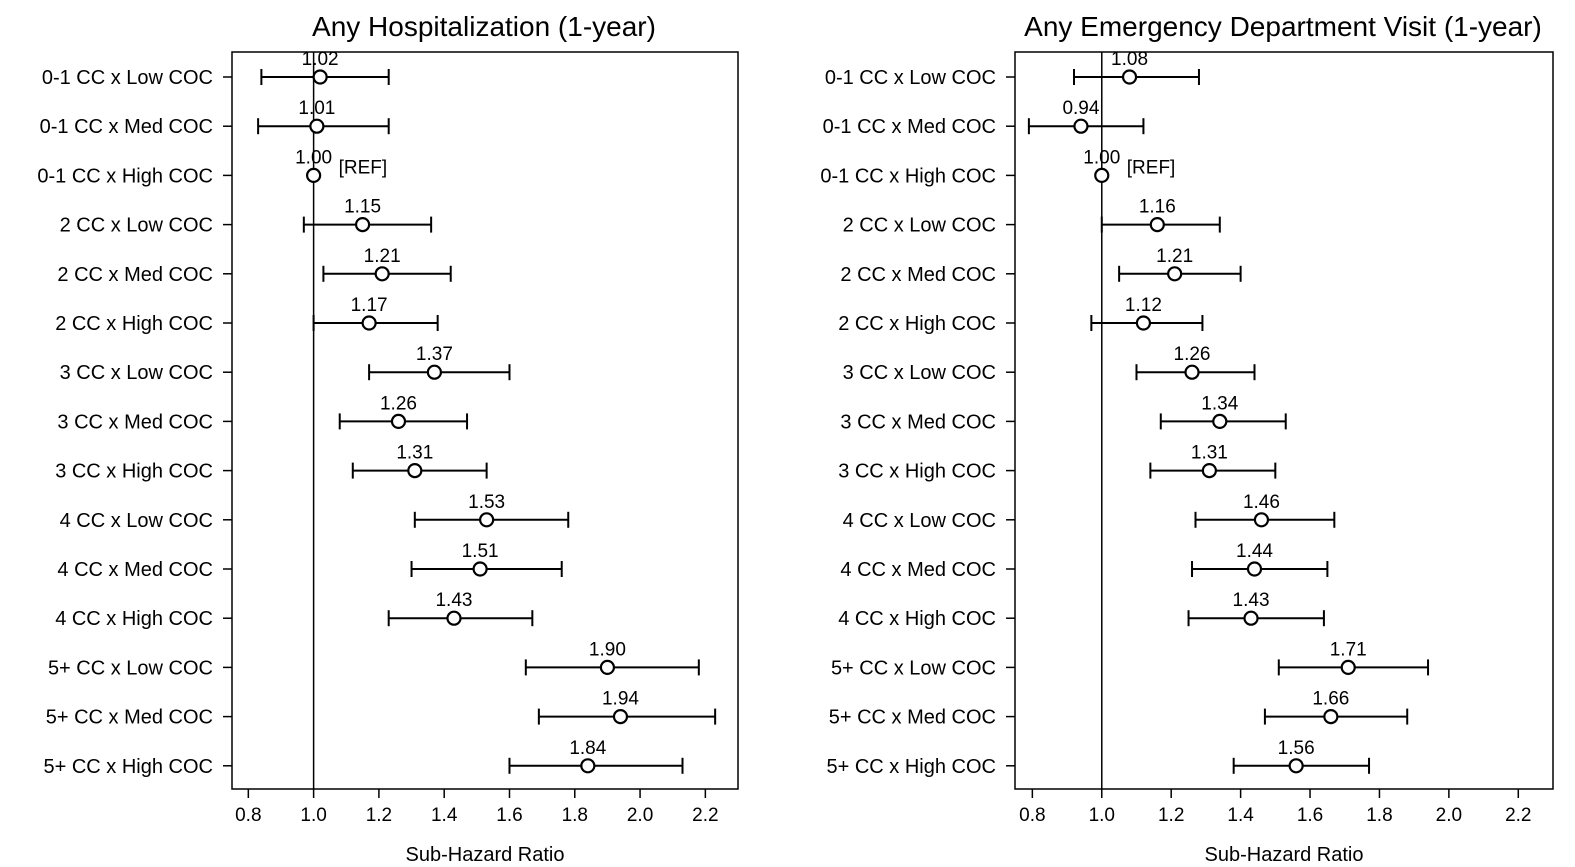  Describe the element at coordinates (918, 275) in the screenshot. I see `right-category-label: 2 CC x Med COC` at that location.